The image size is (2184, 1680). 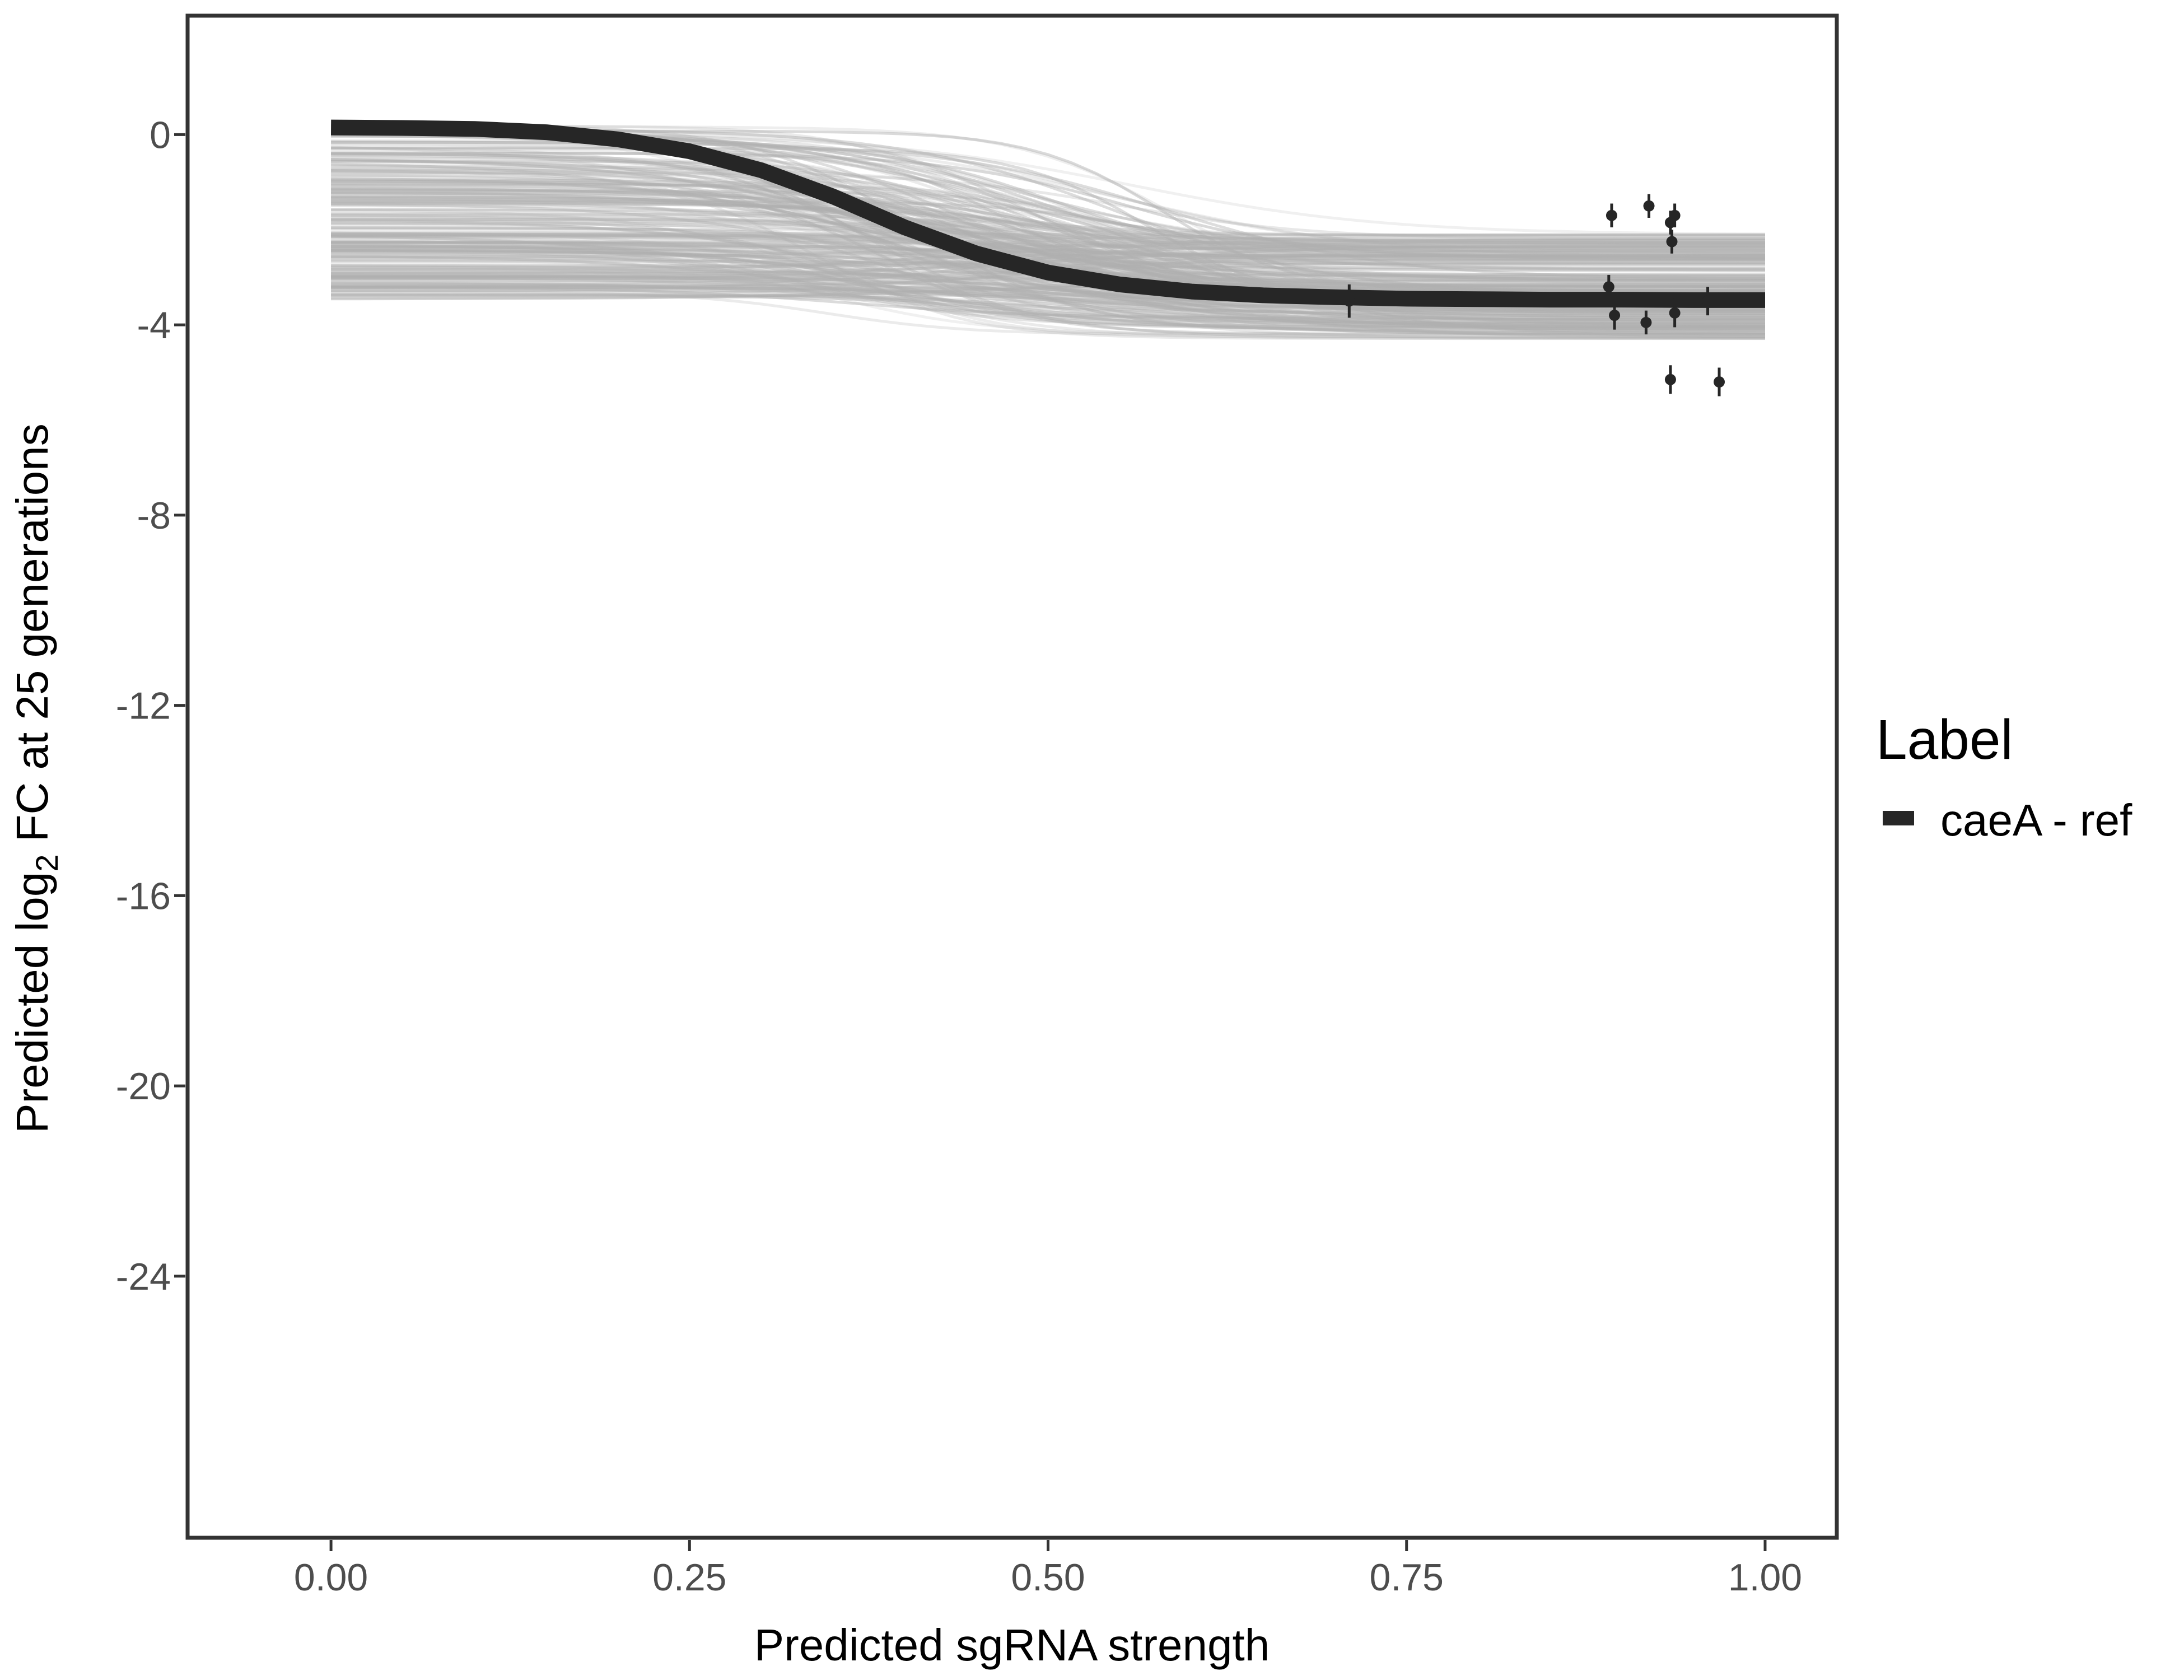 I want to click on x-axis: 0.00 0.25 0.50 0.75 1.00, so click(x=1048, y=1570).